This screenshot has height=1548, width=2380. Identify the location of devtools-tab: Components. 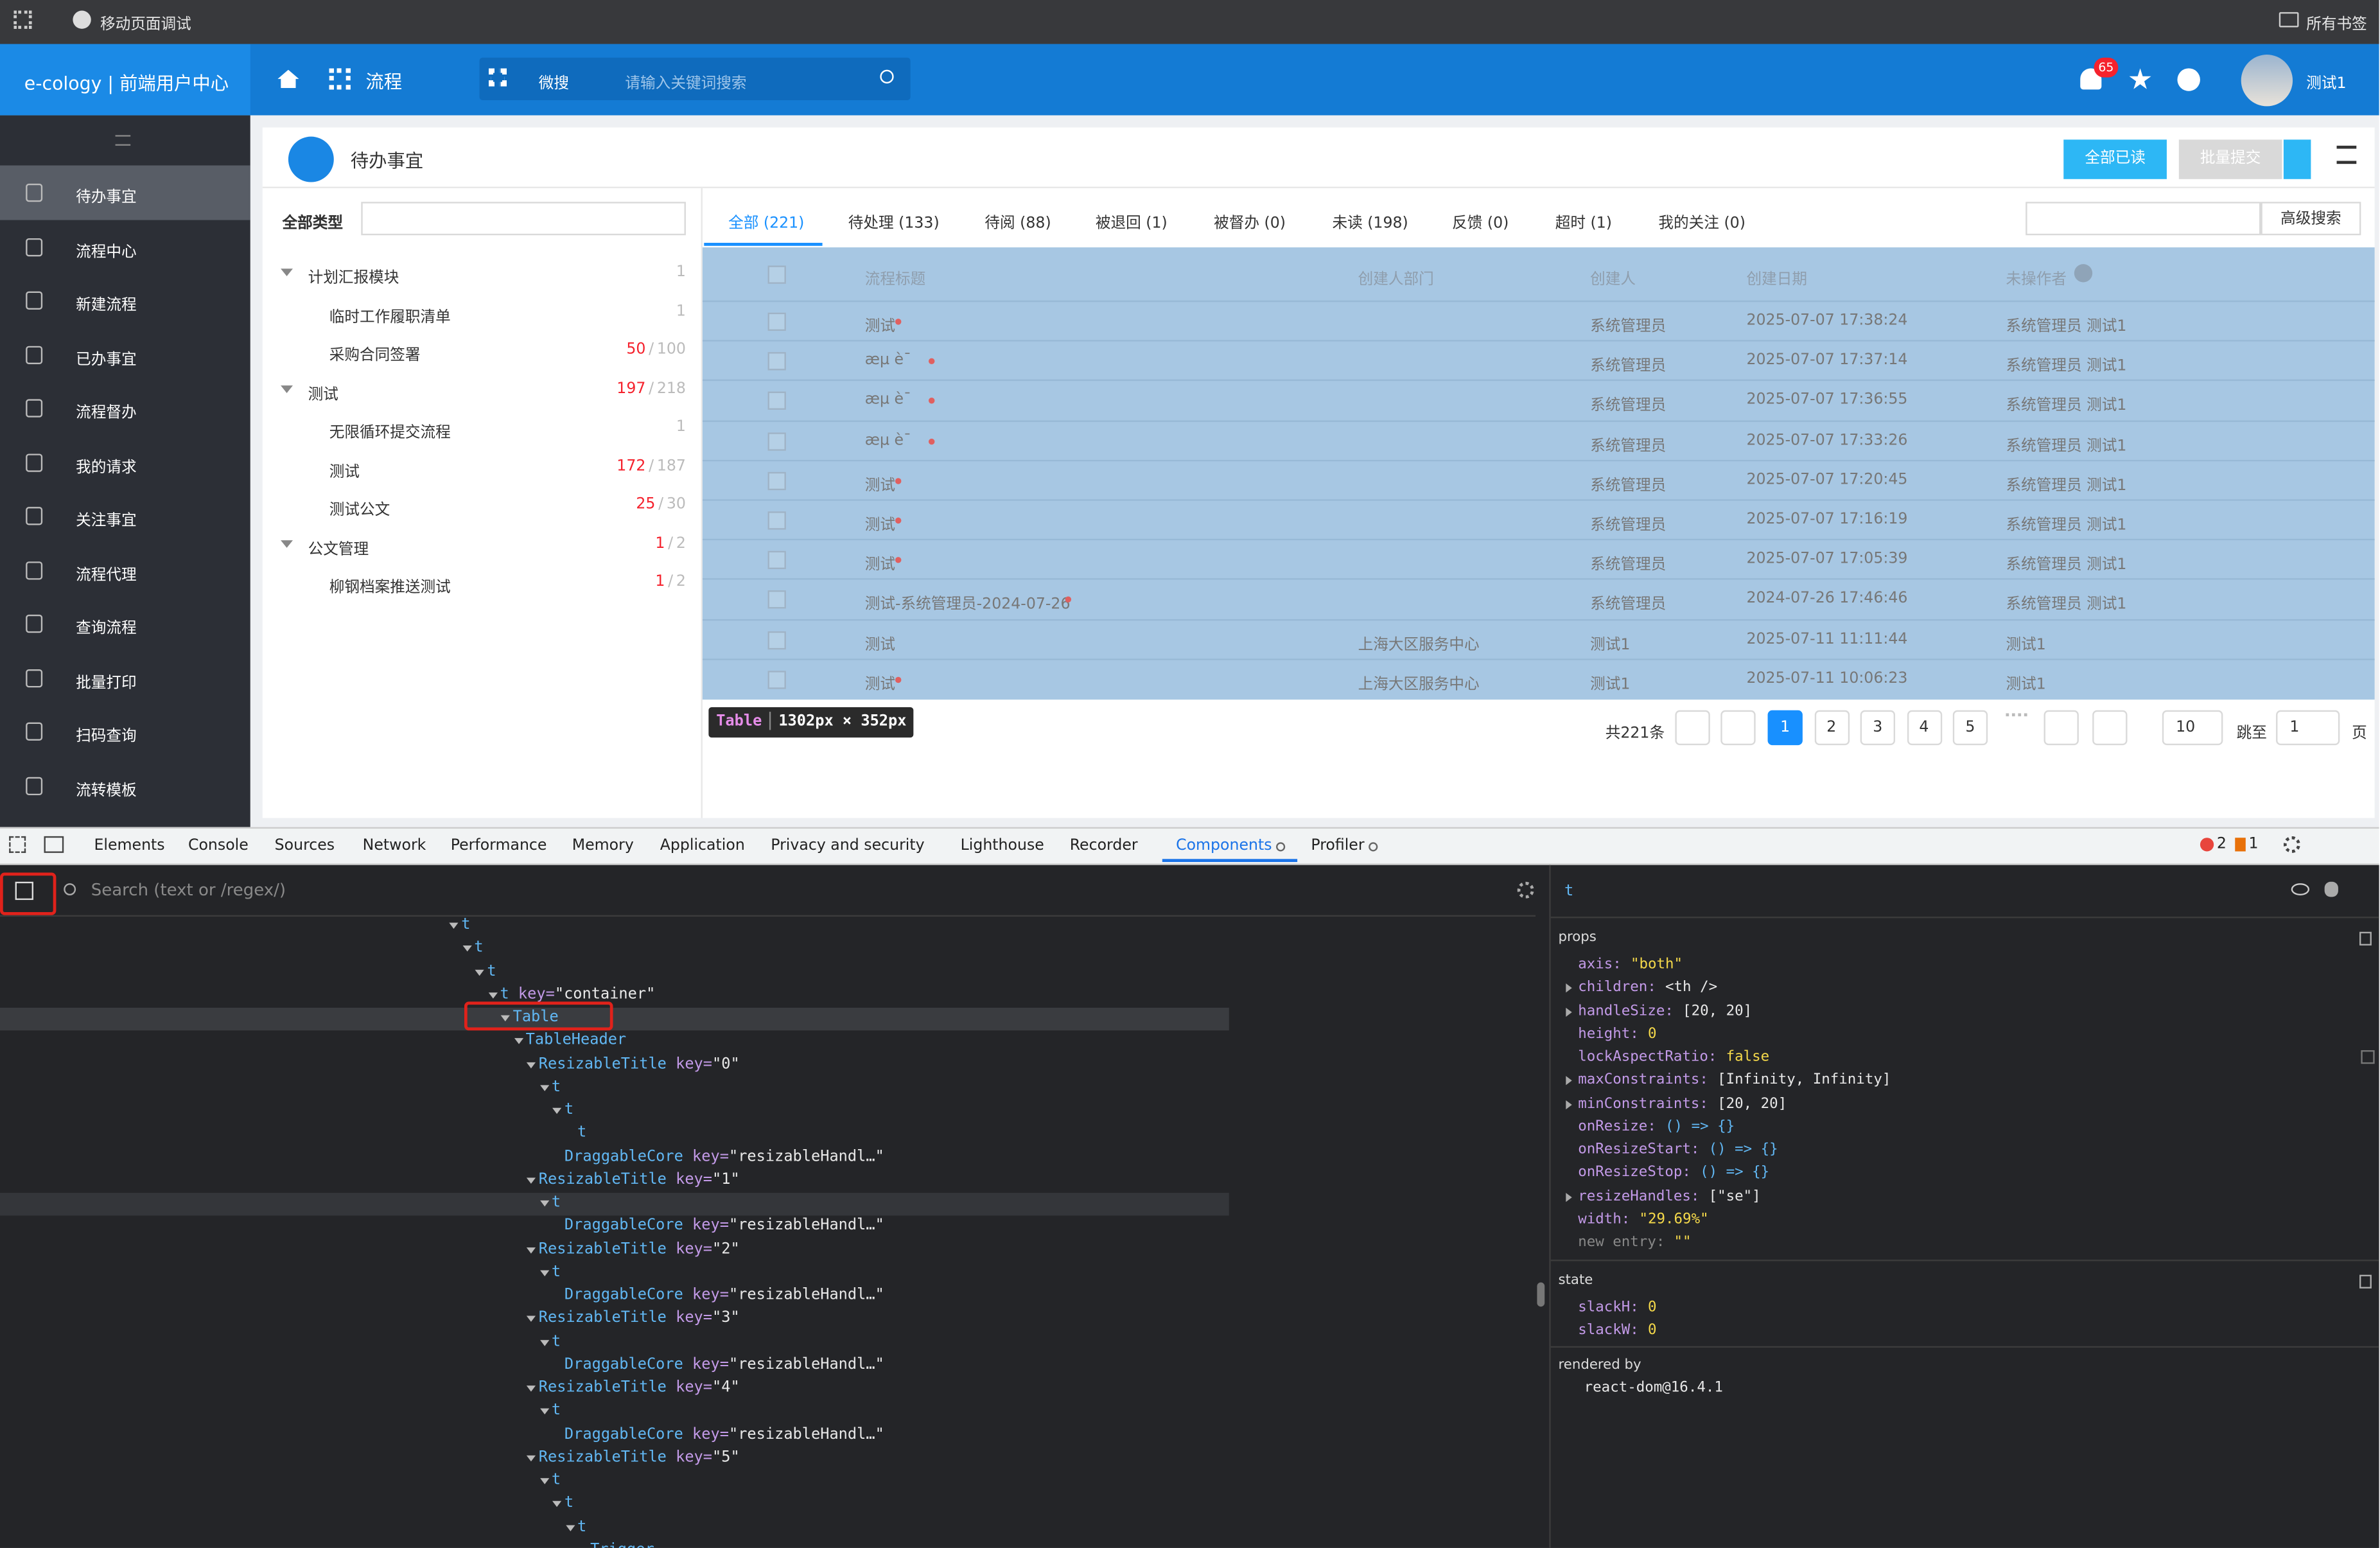
(1224, 846).